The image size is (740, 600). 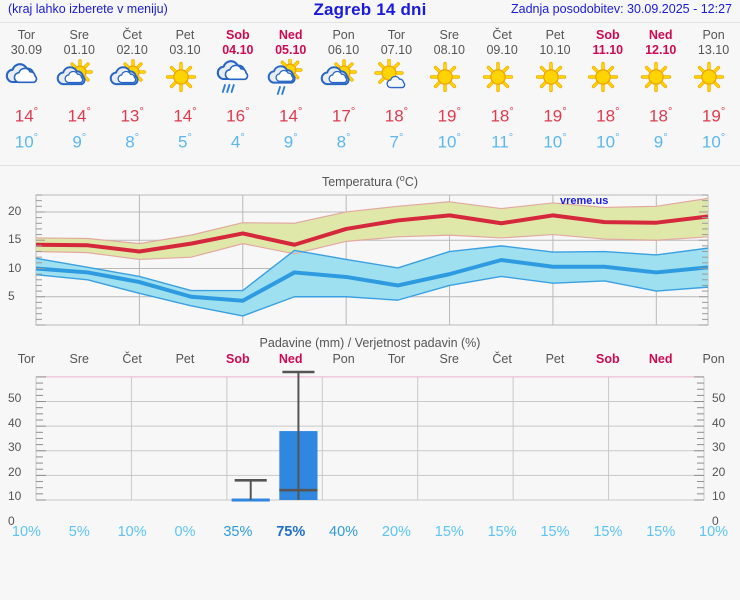 What do you see at coordinates (238, 116) in the screenshot?
I see `temperature-max: 16°` at bounding box center [238, 116].